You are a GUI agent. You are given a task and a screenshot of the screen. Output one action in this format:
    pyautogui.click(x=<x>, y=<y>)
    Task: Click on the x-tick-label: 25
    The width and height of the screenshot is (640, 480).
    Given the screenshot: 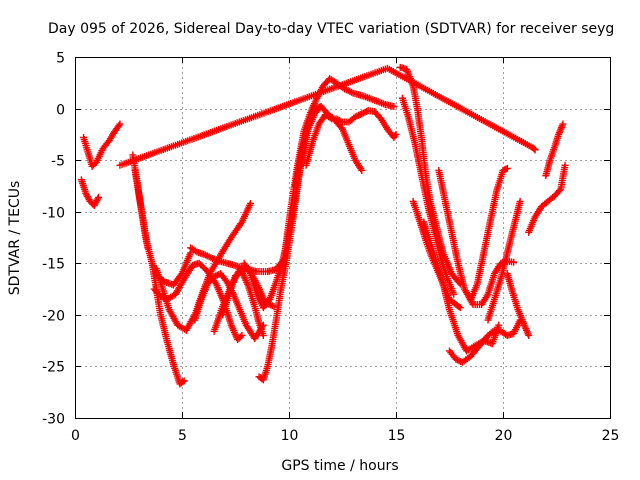 What is the action you would take?
    pyautogui.click(x=611, y=436)
    